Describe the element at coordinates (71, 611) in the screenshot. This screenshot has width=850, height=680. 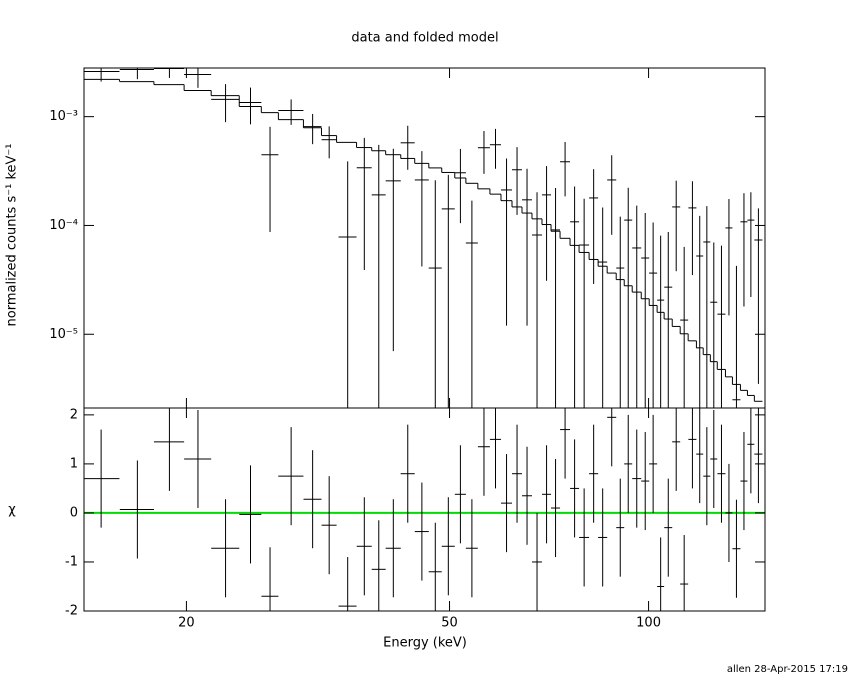
I see `y-tick-label: -2` at that location.